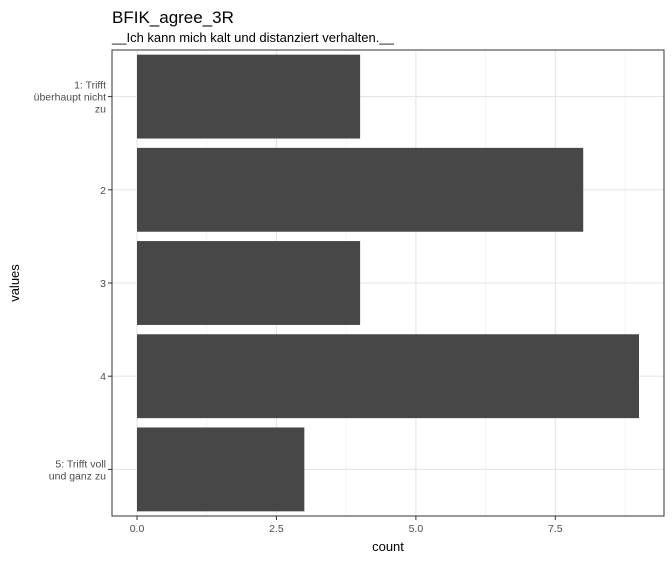 This screenshot has width=672, height=561. I want to click on x-tick-label: 2.5, so click(276, 529).